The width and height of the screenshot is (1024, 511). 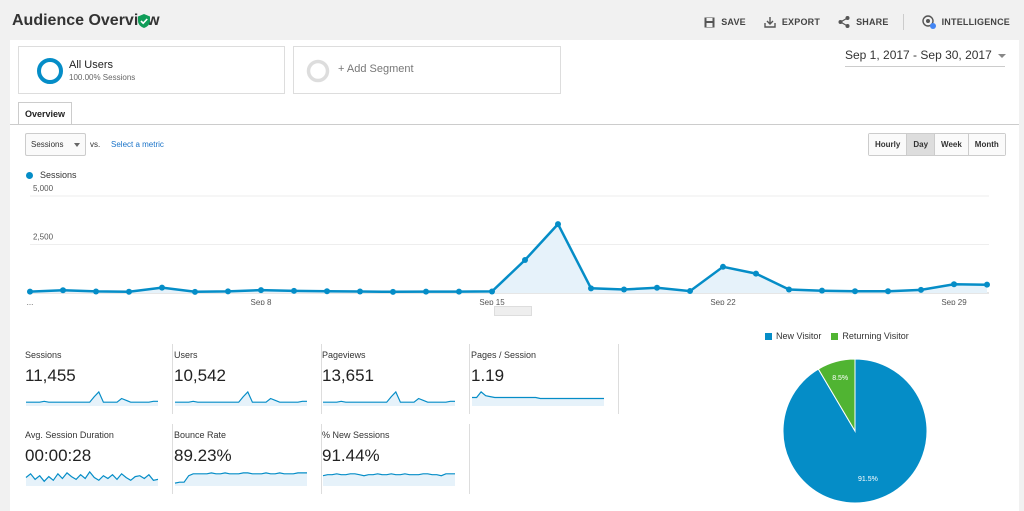 What do you see at coordinates (144, 21) in the screenshot?
I see `verified-shield-icon` at bounding box center [144, 21].